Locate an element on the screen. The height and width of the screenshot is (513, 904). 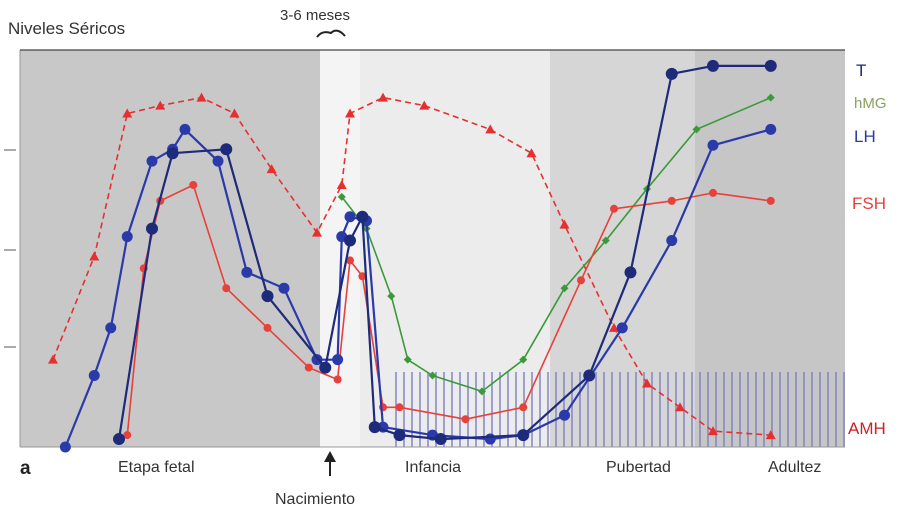
stage-label-adult: Adultez is located at coordinates (794, 467).